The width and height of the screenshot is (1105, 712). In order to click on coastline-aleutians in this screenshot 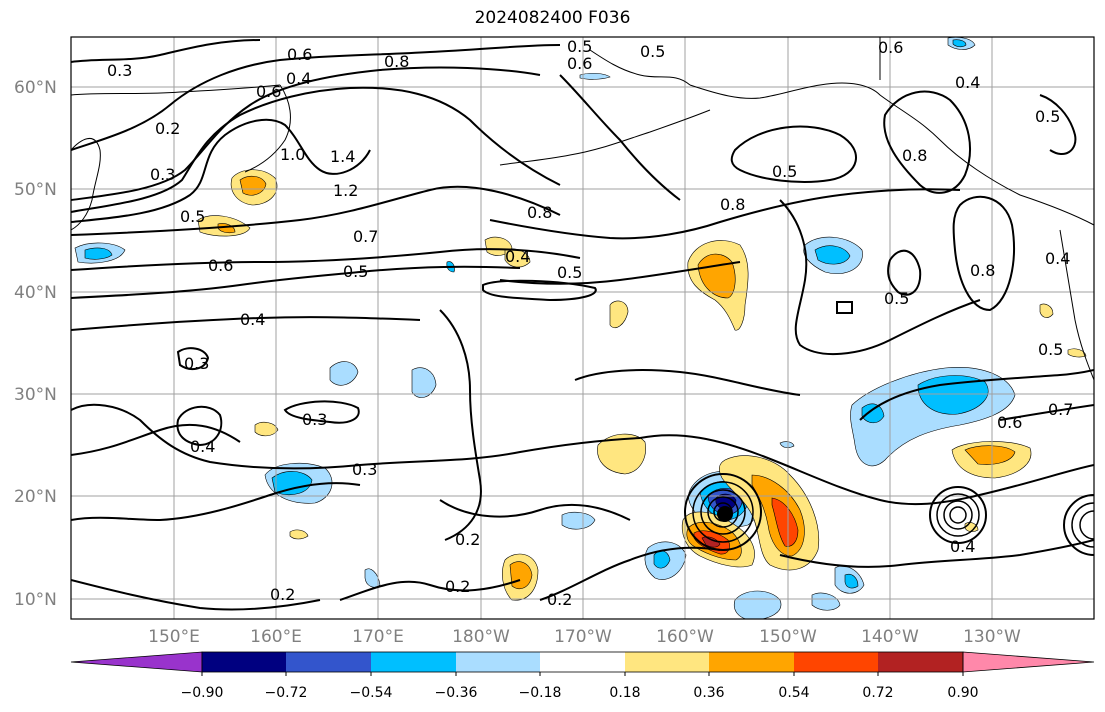, I will do `click(605, 137)`.